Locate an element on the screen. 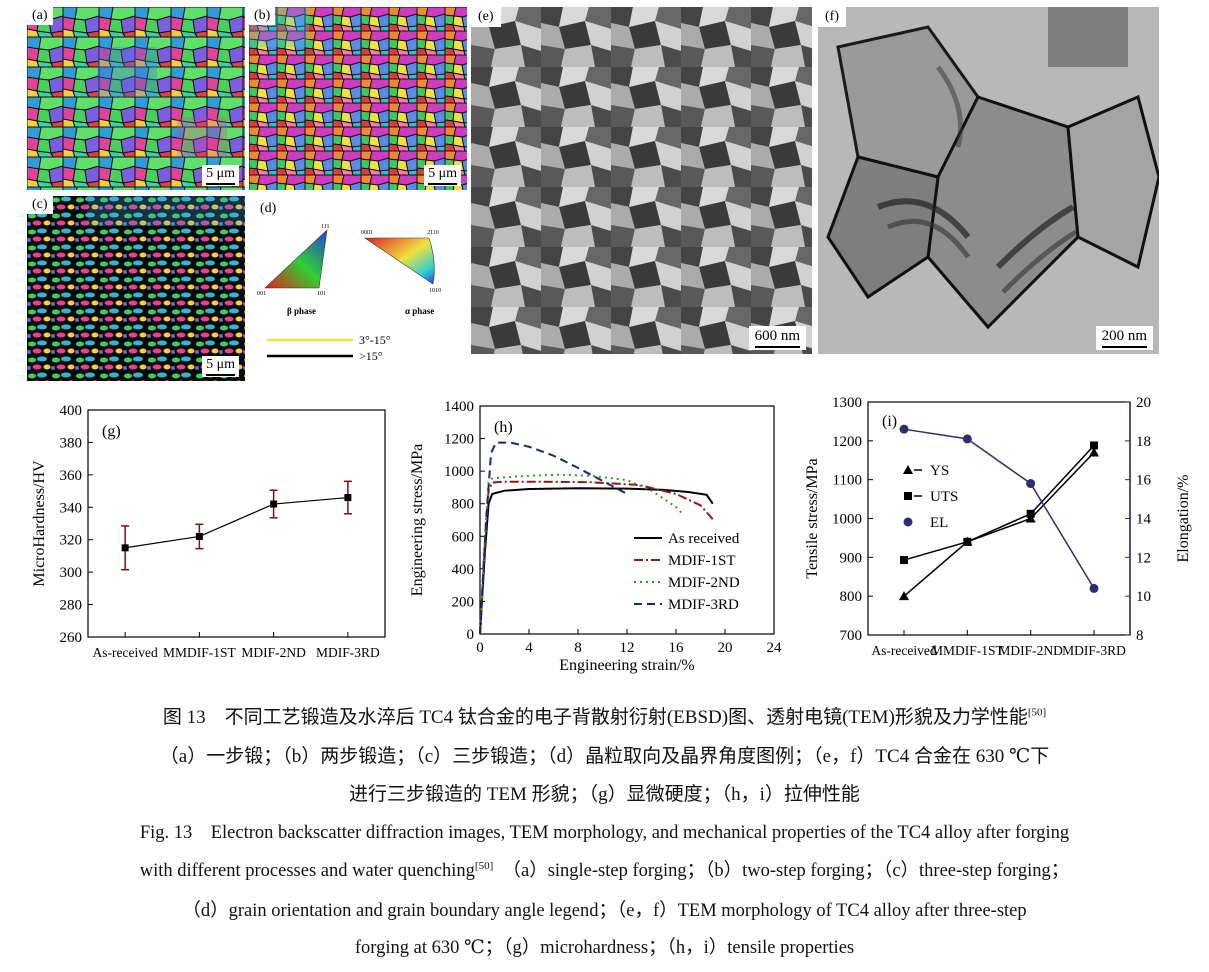 Image resolution: width=1209 pixels, height=972 pixels. legend-marker-el is located at coordinates (908, 522).